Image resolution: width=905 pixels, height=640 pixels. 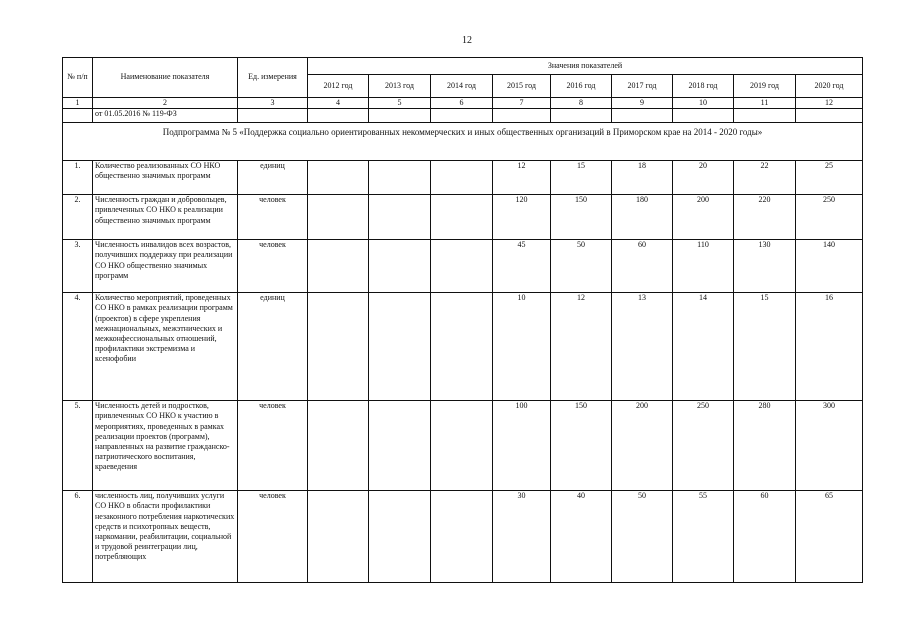 What do you see at coordinates (77, 446) in the screenshot?
I see `row-number: 5.` at bounding box center [77, 446].